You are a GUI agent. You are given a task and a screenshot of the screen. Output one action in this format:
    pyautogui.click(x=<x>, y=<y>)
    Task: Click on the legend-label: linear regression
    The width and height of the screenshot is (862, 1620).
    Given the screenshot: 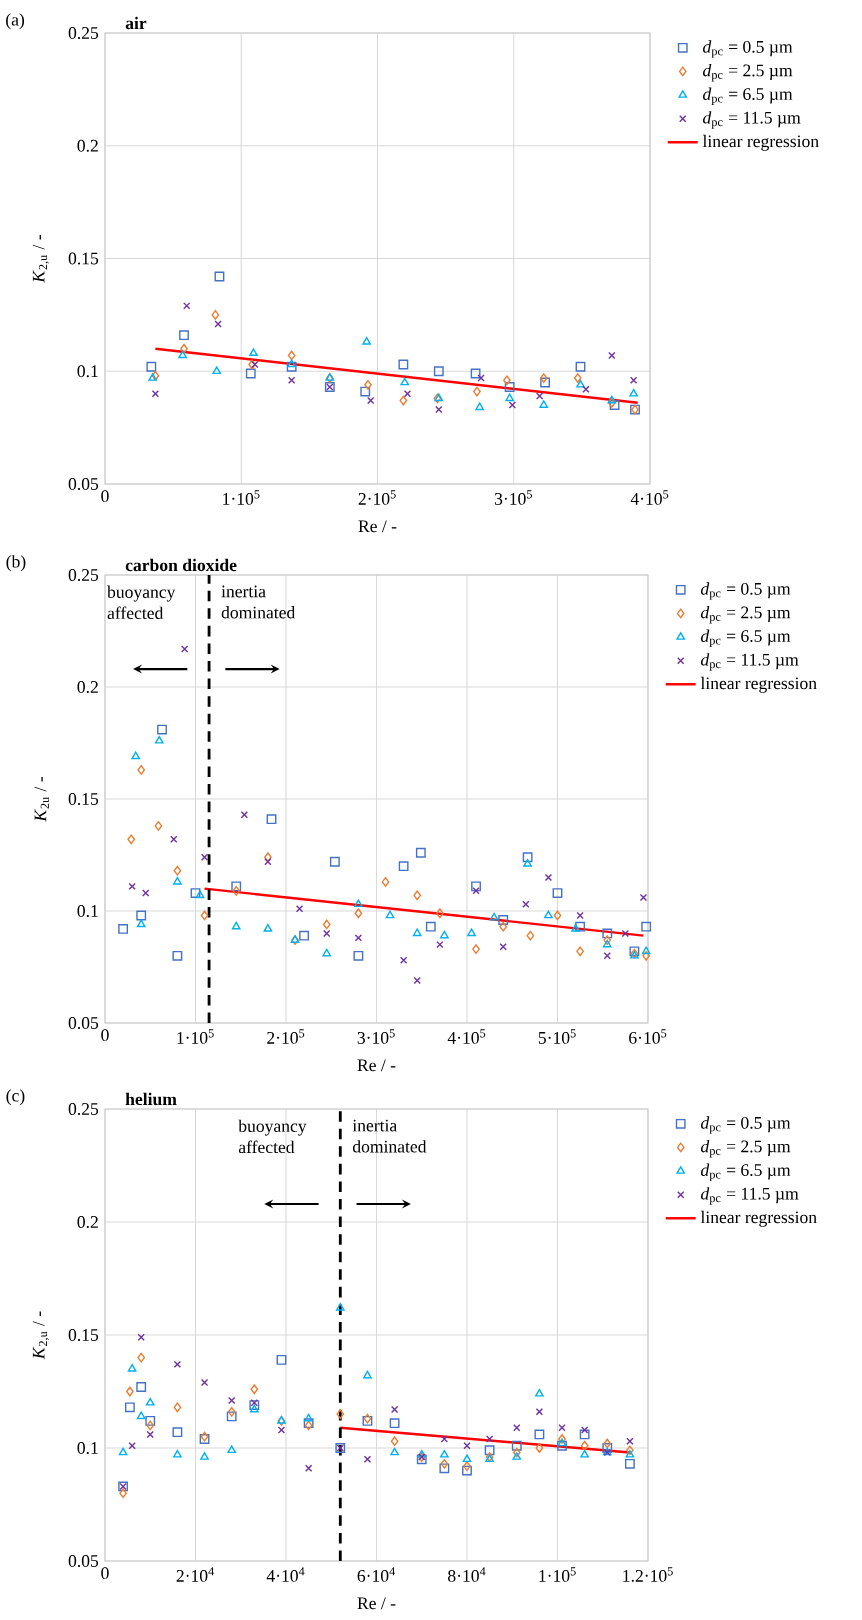 What is the action you would take?
    pyautogui.click(x=760, y=142)
    